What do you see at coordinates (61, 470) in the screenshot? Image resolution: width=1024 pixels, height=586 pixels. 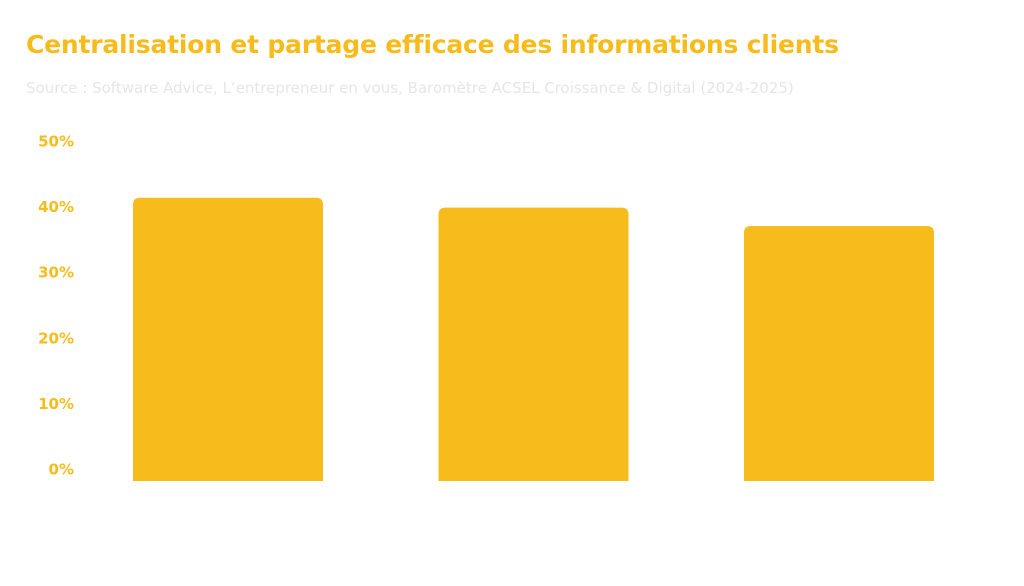 I see `y-tick-label: 0%` at bounding box center [61, 470].